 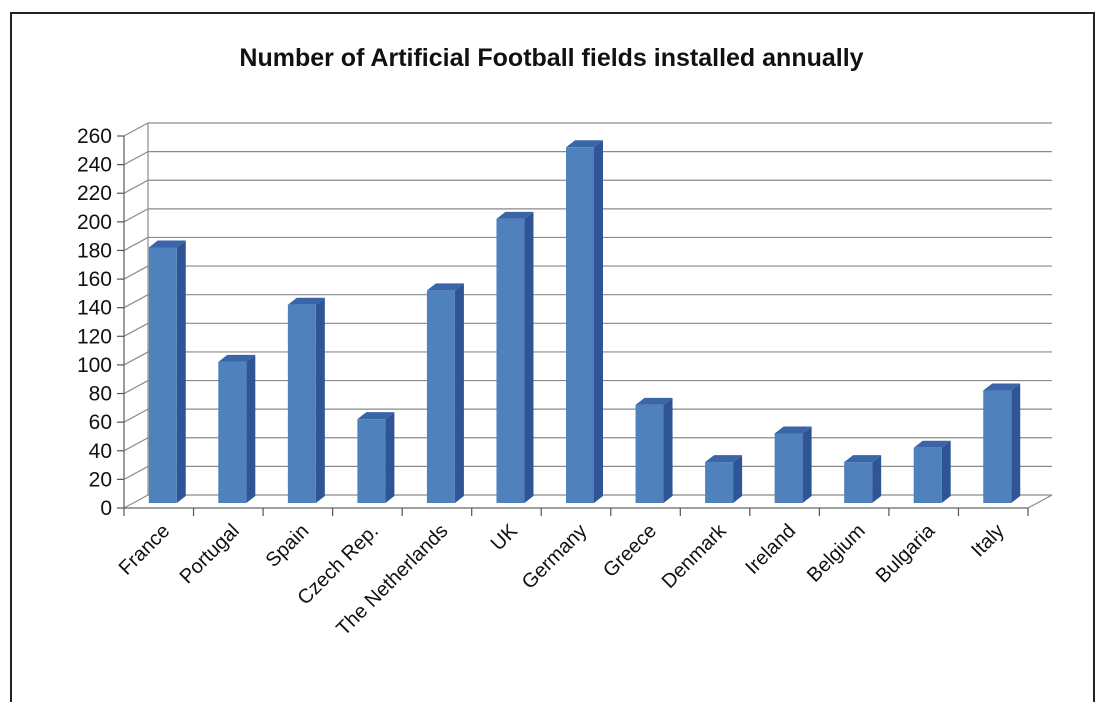 What do you see at coordinates (100, 451) in the screenshot?
I see `y-tick-label: 40` at bounding box center [100, 451].